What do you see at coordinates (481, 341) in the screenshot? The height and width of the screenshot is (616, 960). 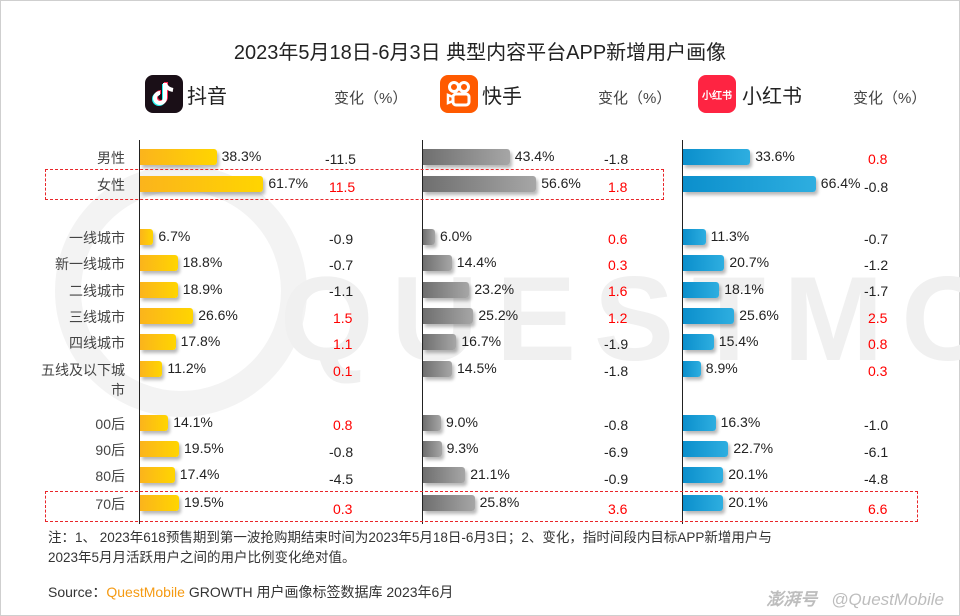 I see `value-label-kuaishou: 16.7%` at bounding box center [481, 341].